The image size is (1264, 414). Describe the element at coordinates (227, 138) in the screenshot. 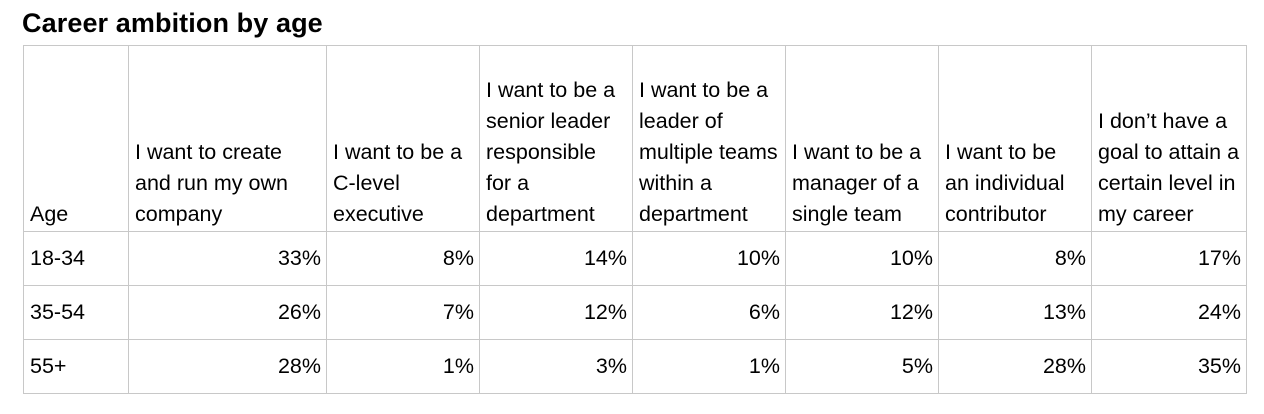

I see `column-header-own-company: I want to create and run my own company` at that location.